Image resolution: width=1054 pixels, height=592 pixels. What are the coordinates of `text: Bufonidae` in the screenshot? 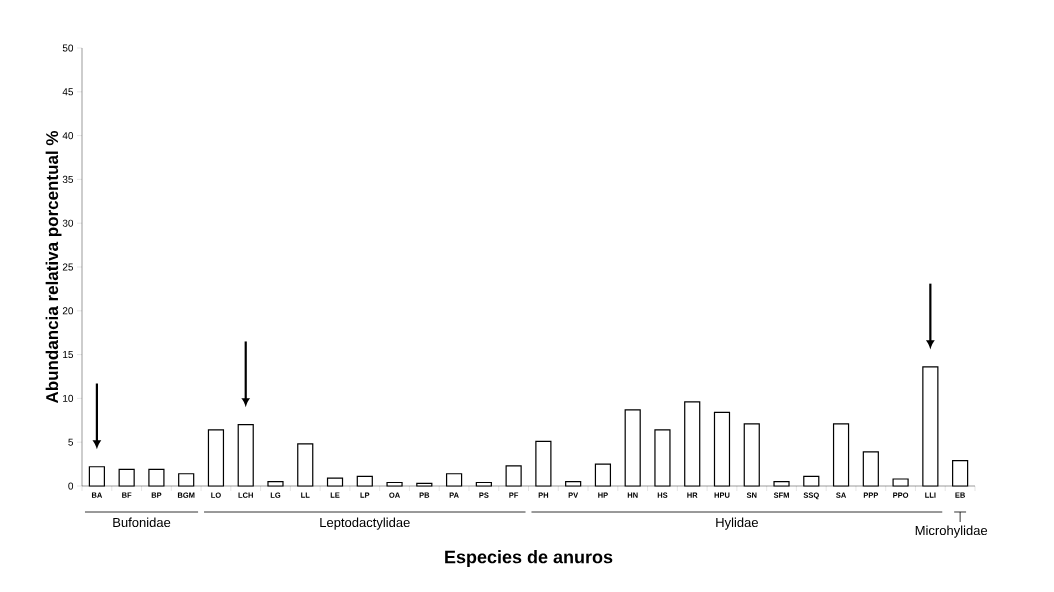 It's located at (142, 522).